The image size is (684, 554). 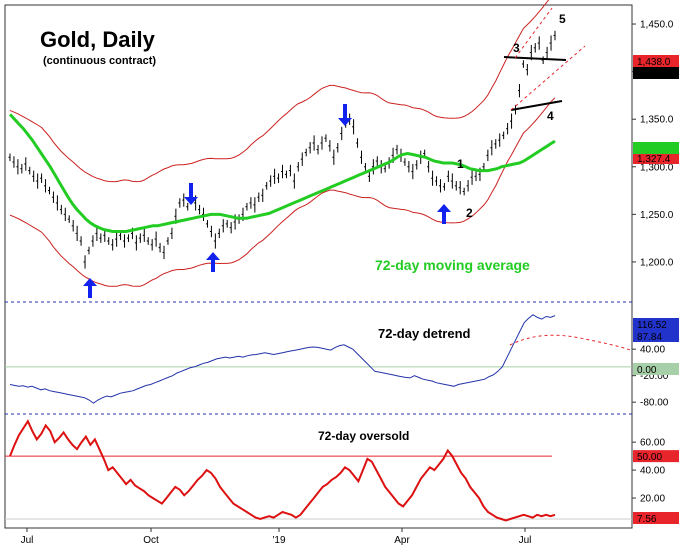 I want to click on x-tick-label: '19, so click(x=278, y=540).